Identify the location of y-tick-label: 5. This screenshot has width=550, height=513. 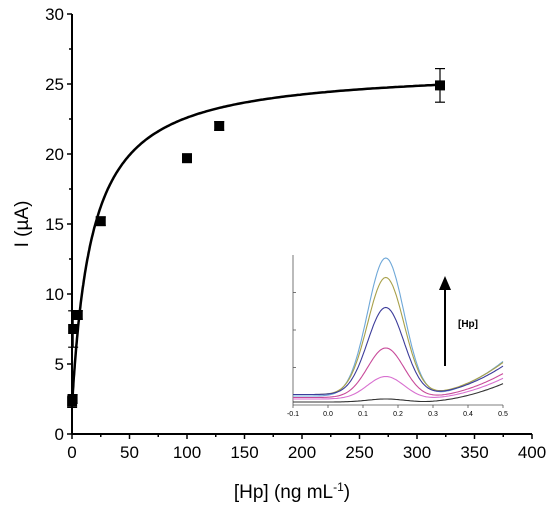
(59, 364).